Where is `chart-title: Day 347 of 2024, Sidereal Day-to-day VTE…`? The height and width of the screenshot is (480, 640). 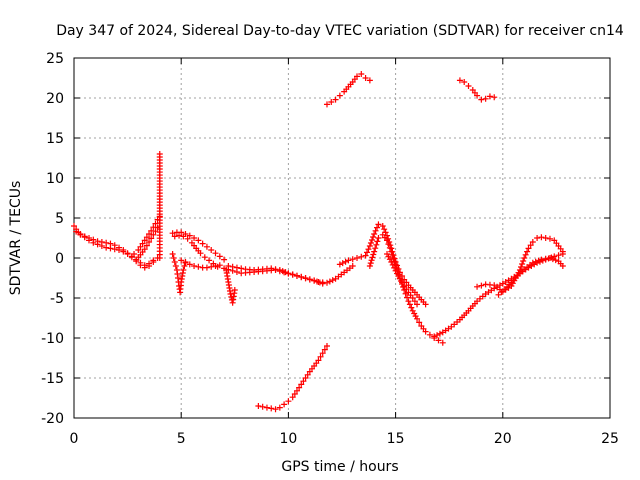
chart-title: Day 347 of 2024, Sidereal Day-to-day VTE… is located at coordinates (340, 31).